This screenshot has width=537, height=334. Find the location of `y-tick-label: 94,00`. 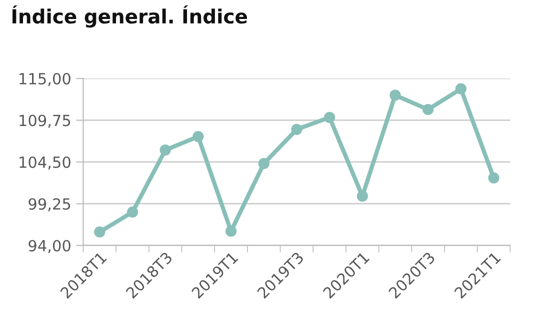

y-tick-label: 94,00 is located at coordinates (49, 247).